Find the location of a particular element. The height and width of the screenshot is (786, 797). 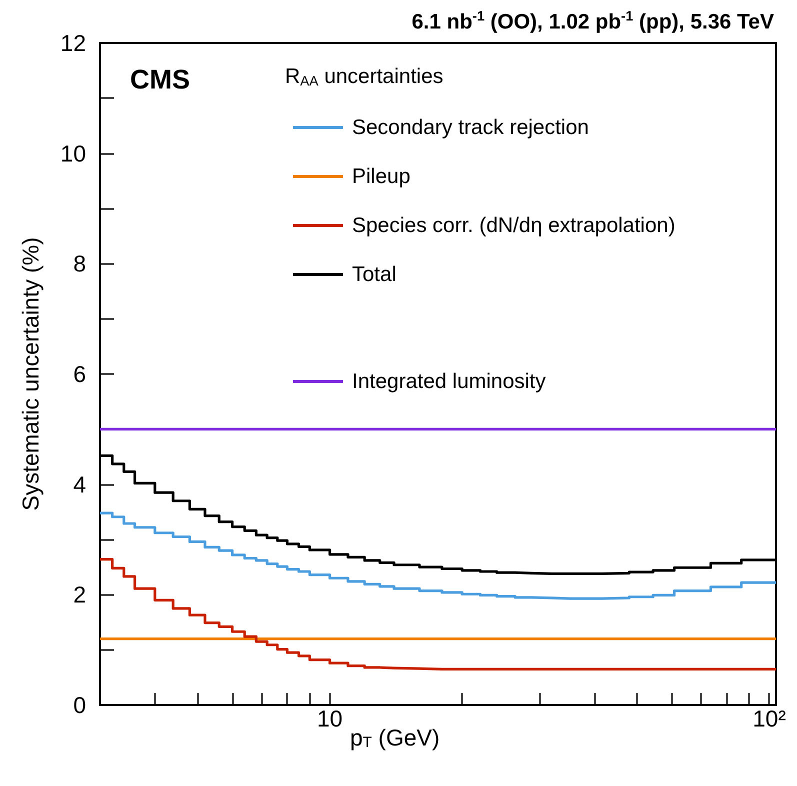

x-tick-label: 10² is located at coordinates (769, 719).